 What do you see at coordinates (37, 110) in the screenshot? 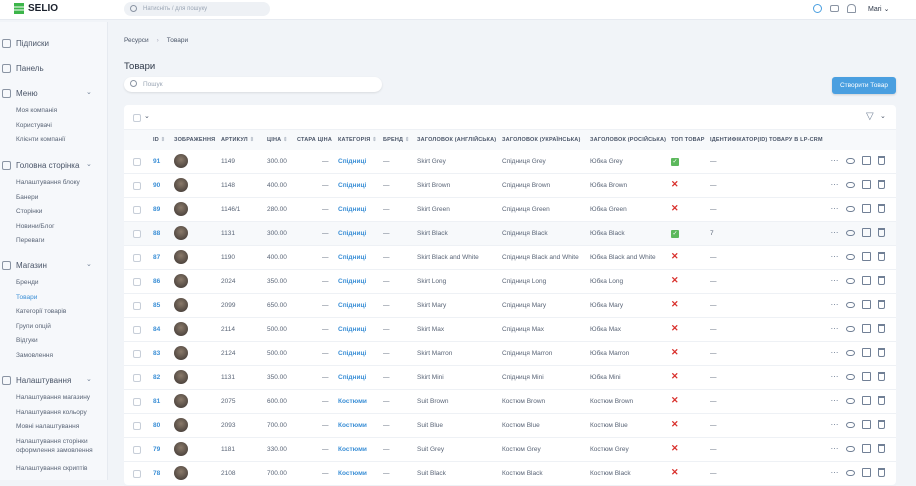
I see `sidebar-item: Моя компанія` at bounding box center [37, 110].